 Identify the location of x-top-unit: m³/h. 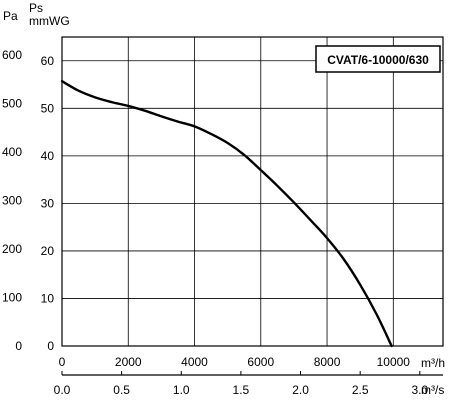
(433, 363).